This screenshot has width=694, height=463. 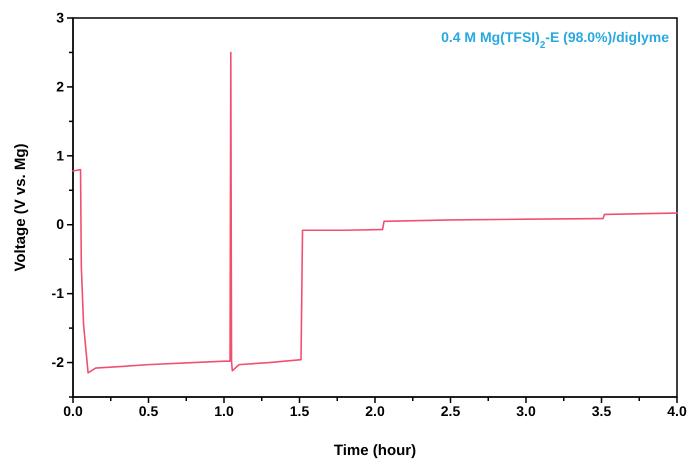 What do you see at coordinates (224, 410) in the screenshot?
I see `x-tick-label: 1.0` at bounding box center [224, 410].